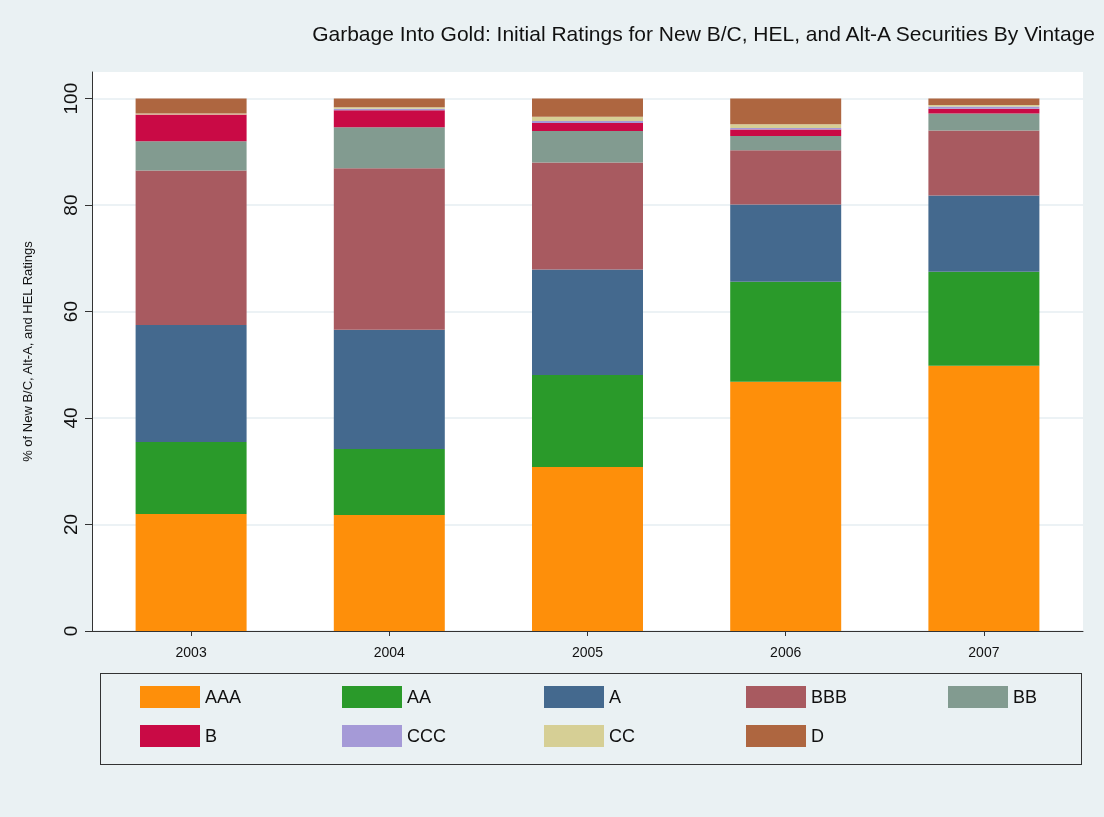 The width and height of the screenshot is (1104, 817). I want to click on chart-title: Garbage Into Gold: Initial Ratings for New B/C, HEL, and Alt-A Securities By Vintage, so click(703, 33).